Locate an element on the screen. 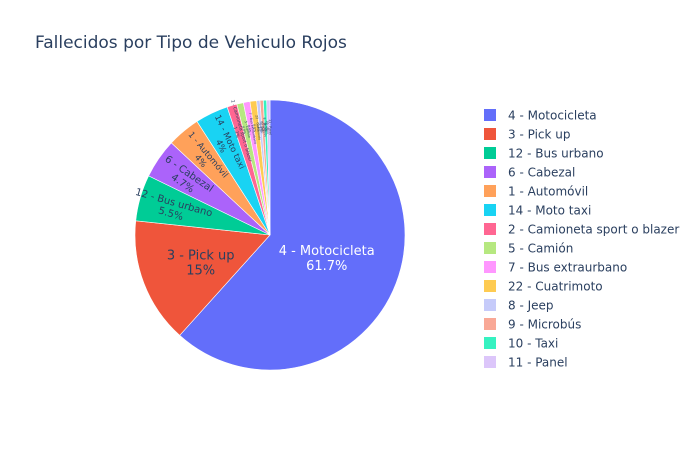 The image size is (700, 450). legend-item-8-jeep: 8 - Jeep is located at coordinates (519, 306).